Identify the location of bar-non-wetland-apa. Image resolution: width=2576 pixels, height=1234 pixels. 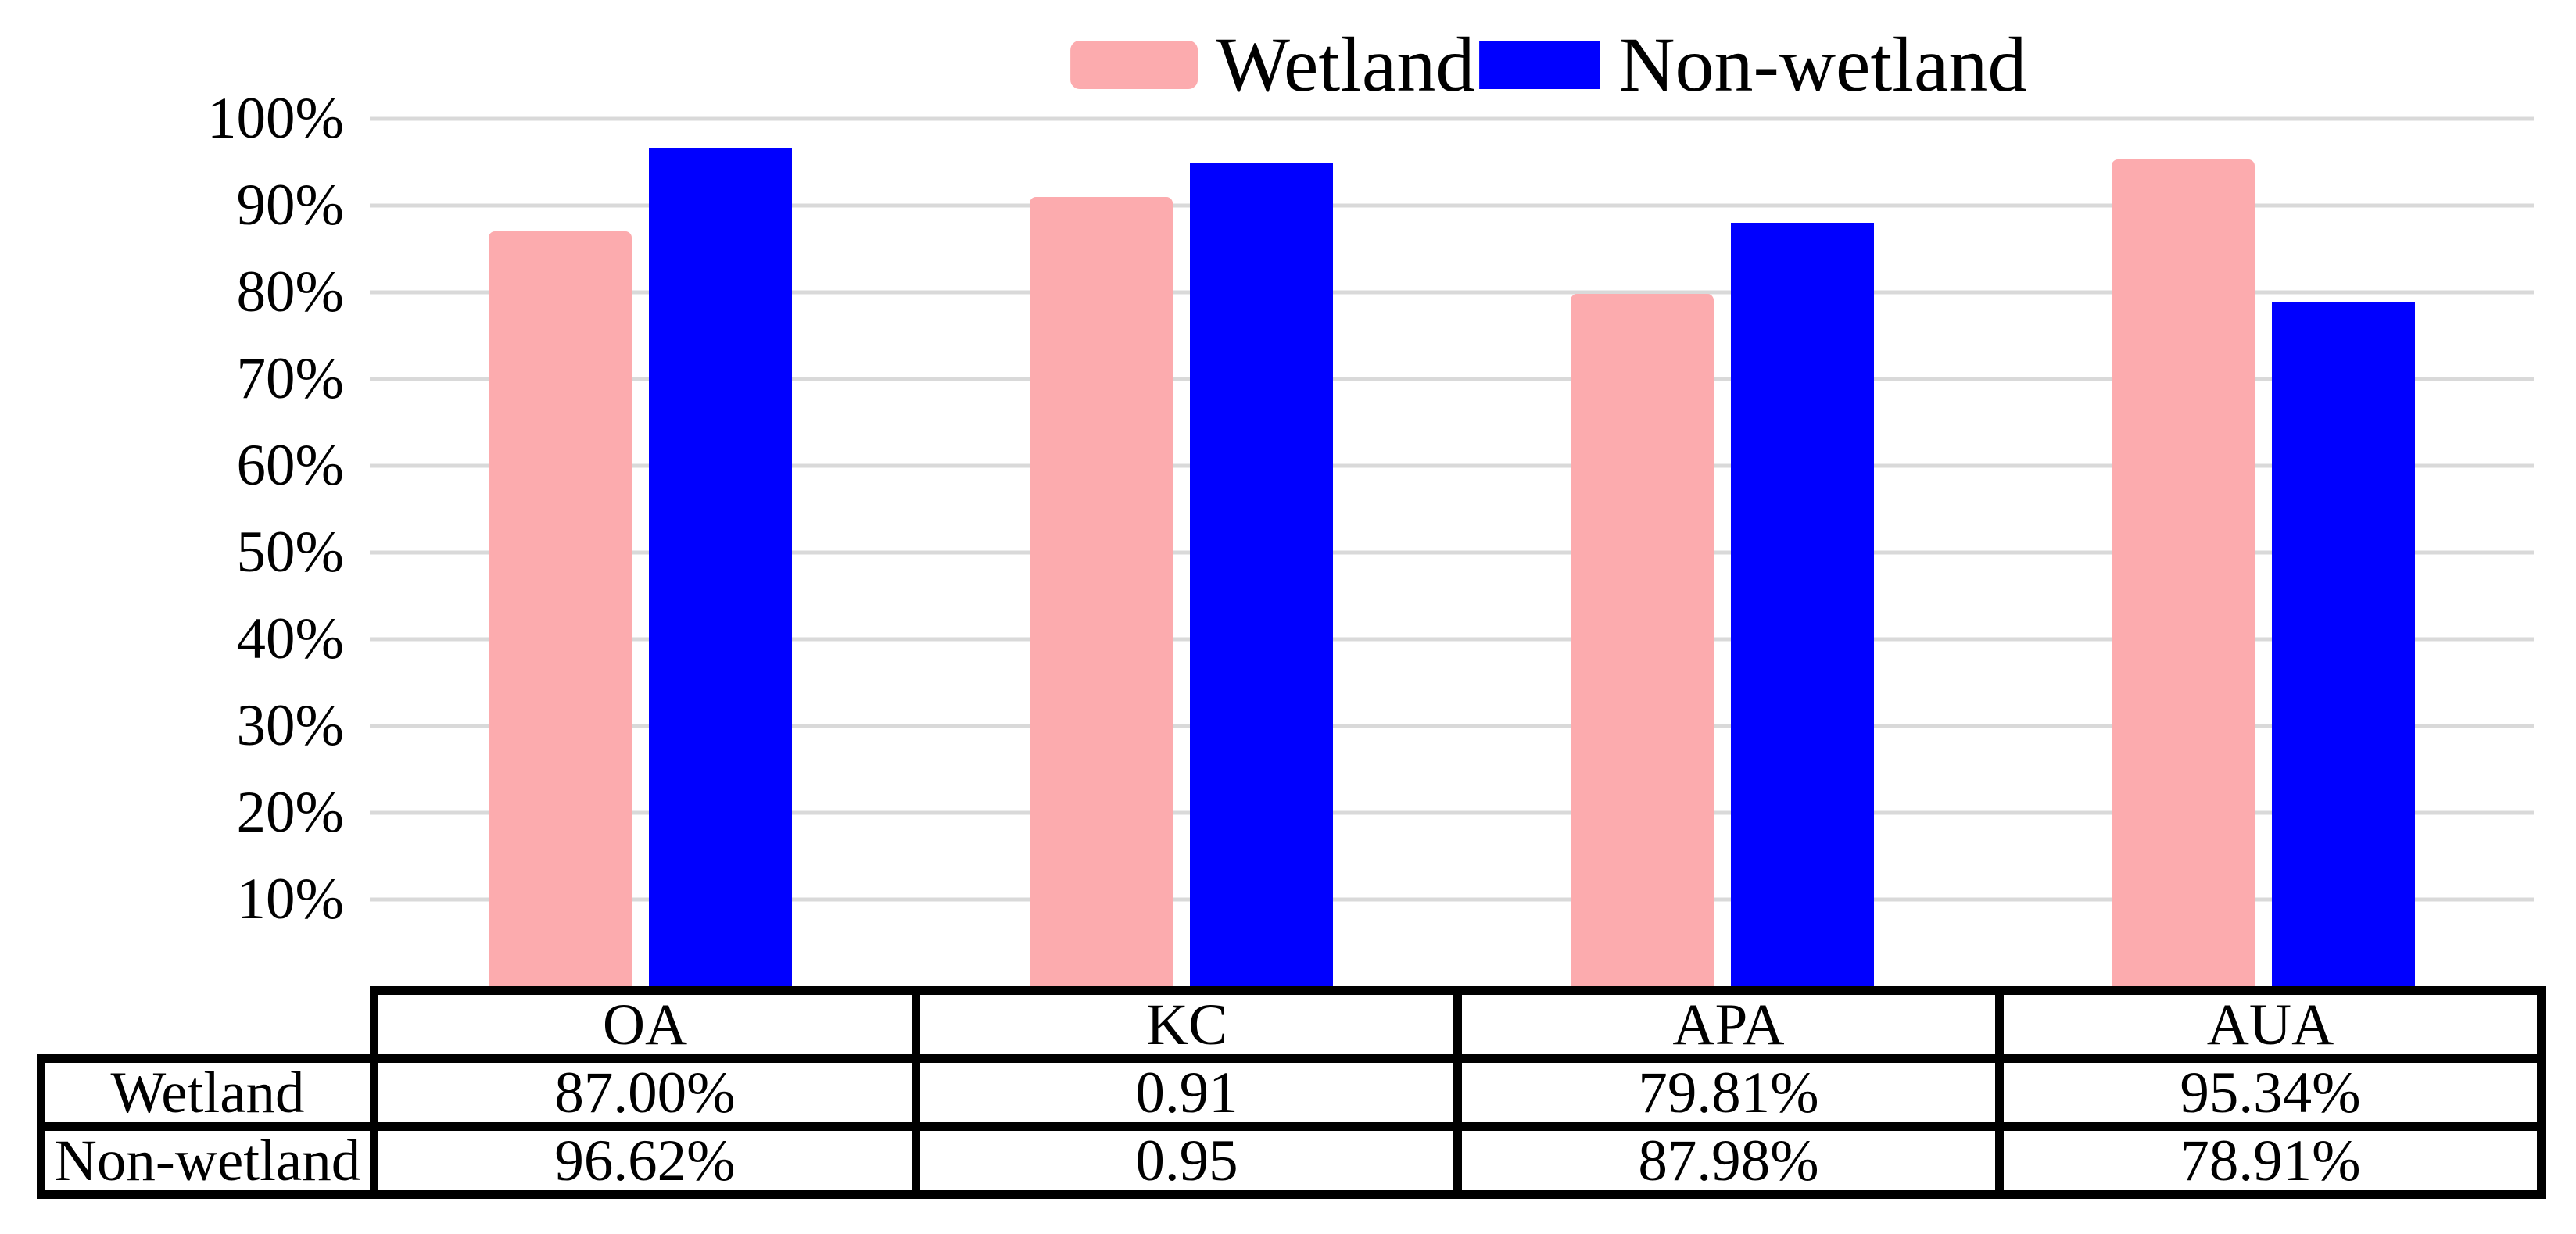
(1802, 604).